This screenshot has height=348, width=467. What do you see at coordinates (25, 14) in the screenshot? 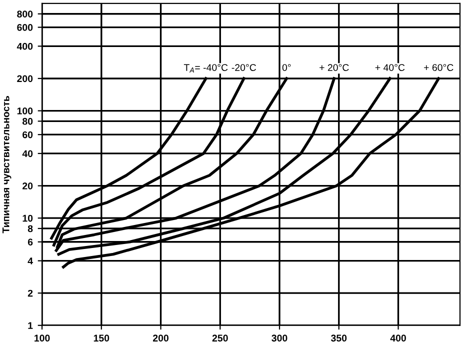
I see `y-tick-label: 800` at bounding box center [25, 14].